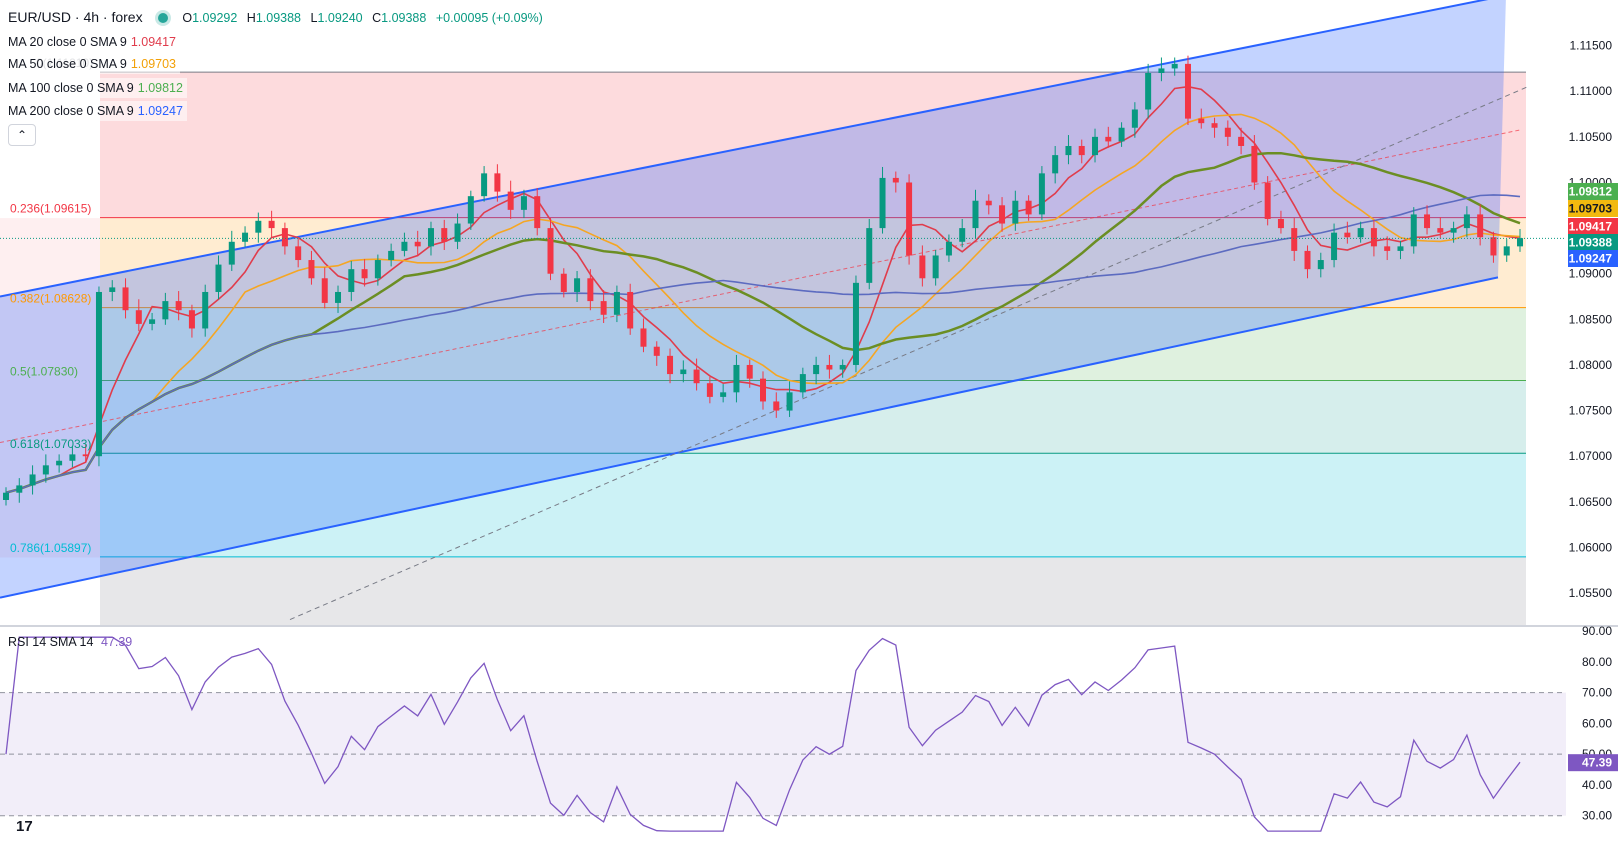 This screenshot has width=1618, height=841. Describe the element at coordinates (97, 88) in the screenshot. I see `legend-ma100: MA 100 close 0 SMA 9 1.09812` at that location.